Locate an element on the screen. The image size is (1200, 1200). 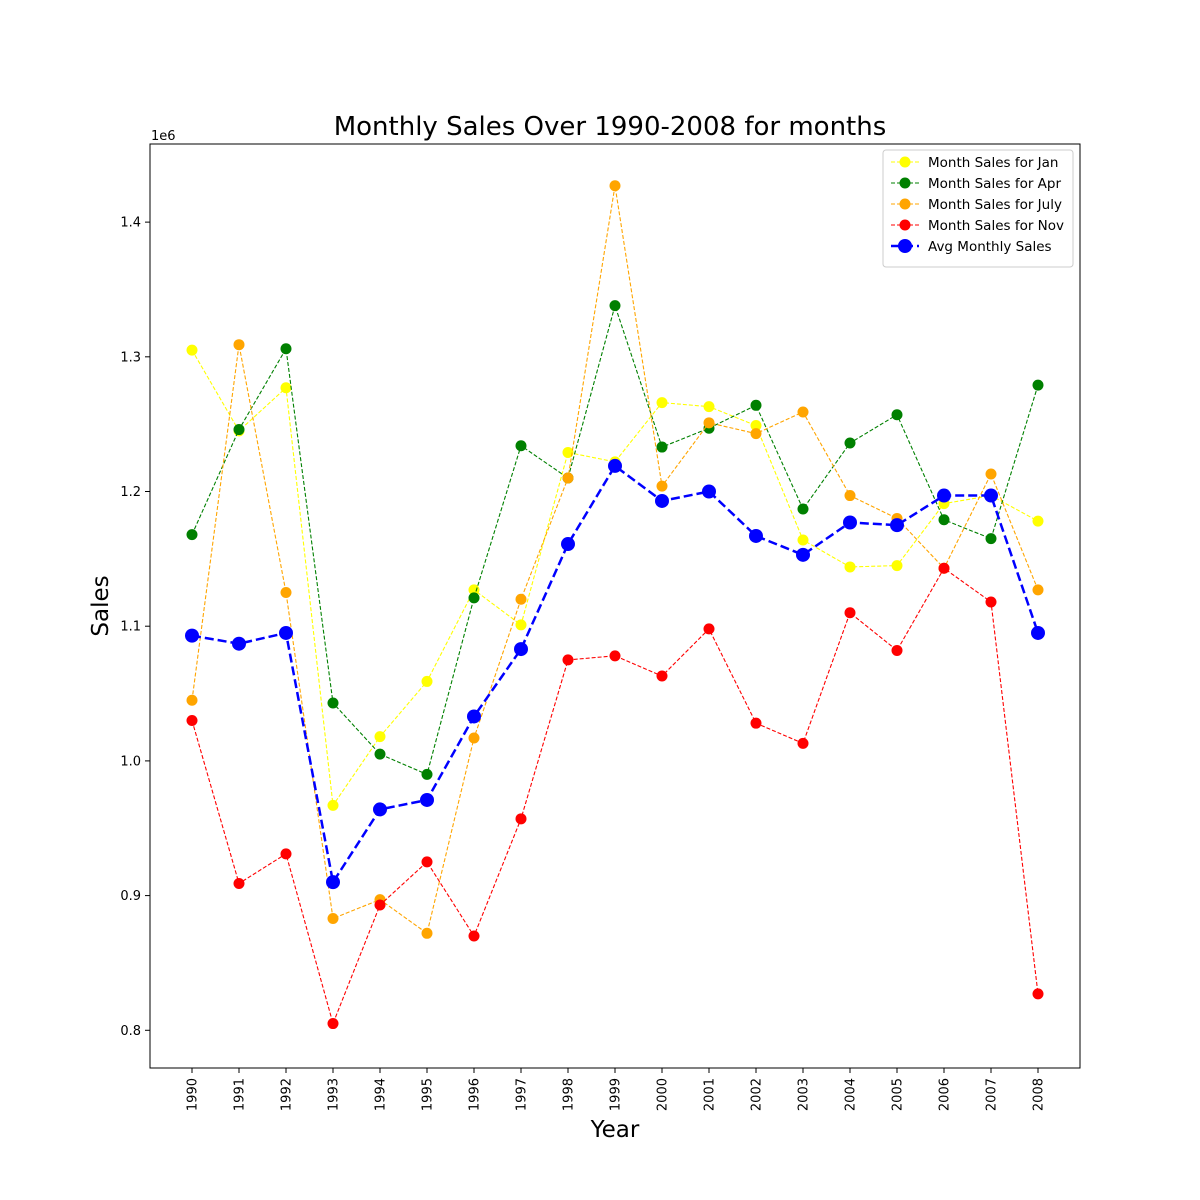
legend-label: Month Sales for July is located at coordinates (995, 205).